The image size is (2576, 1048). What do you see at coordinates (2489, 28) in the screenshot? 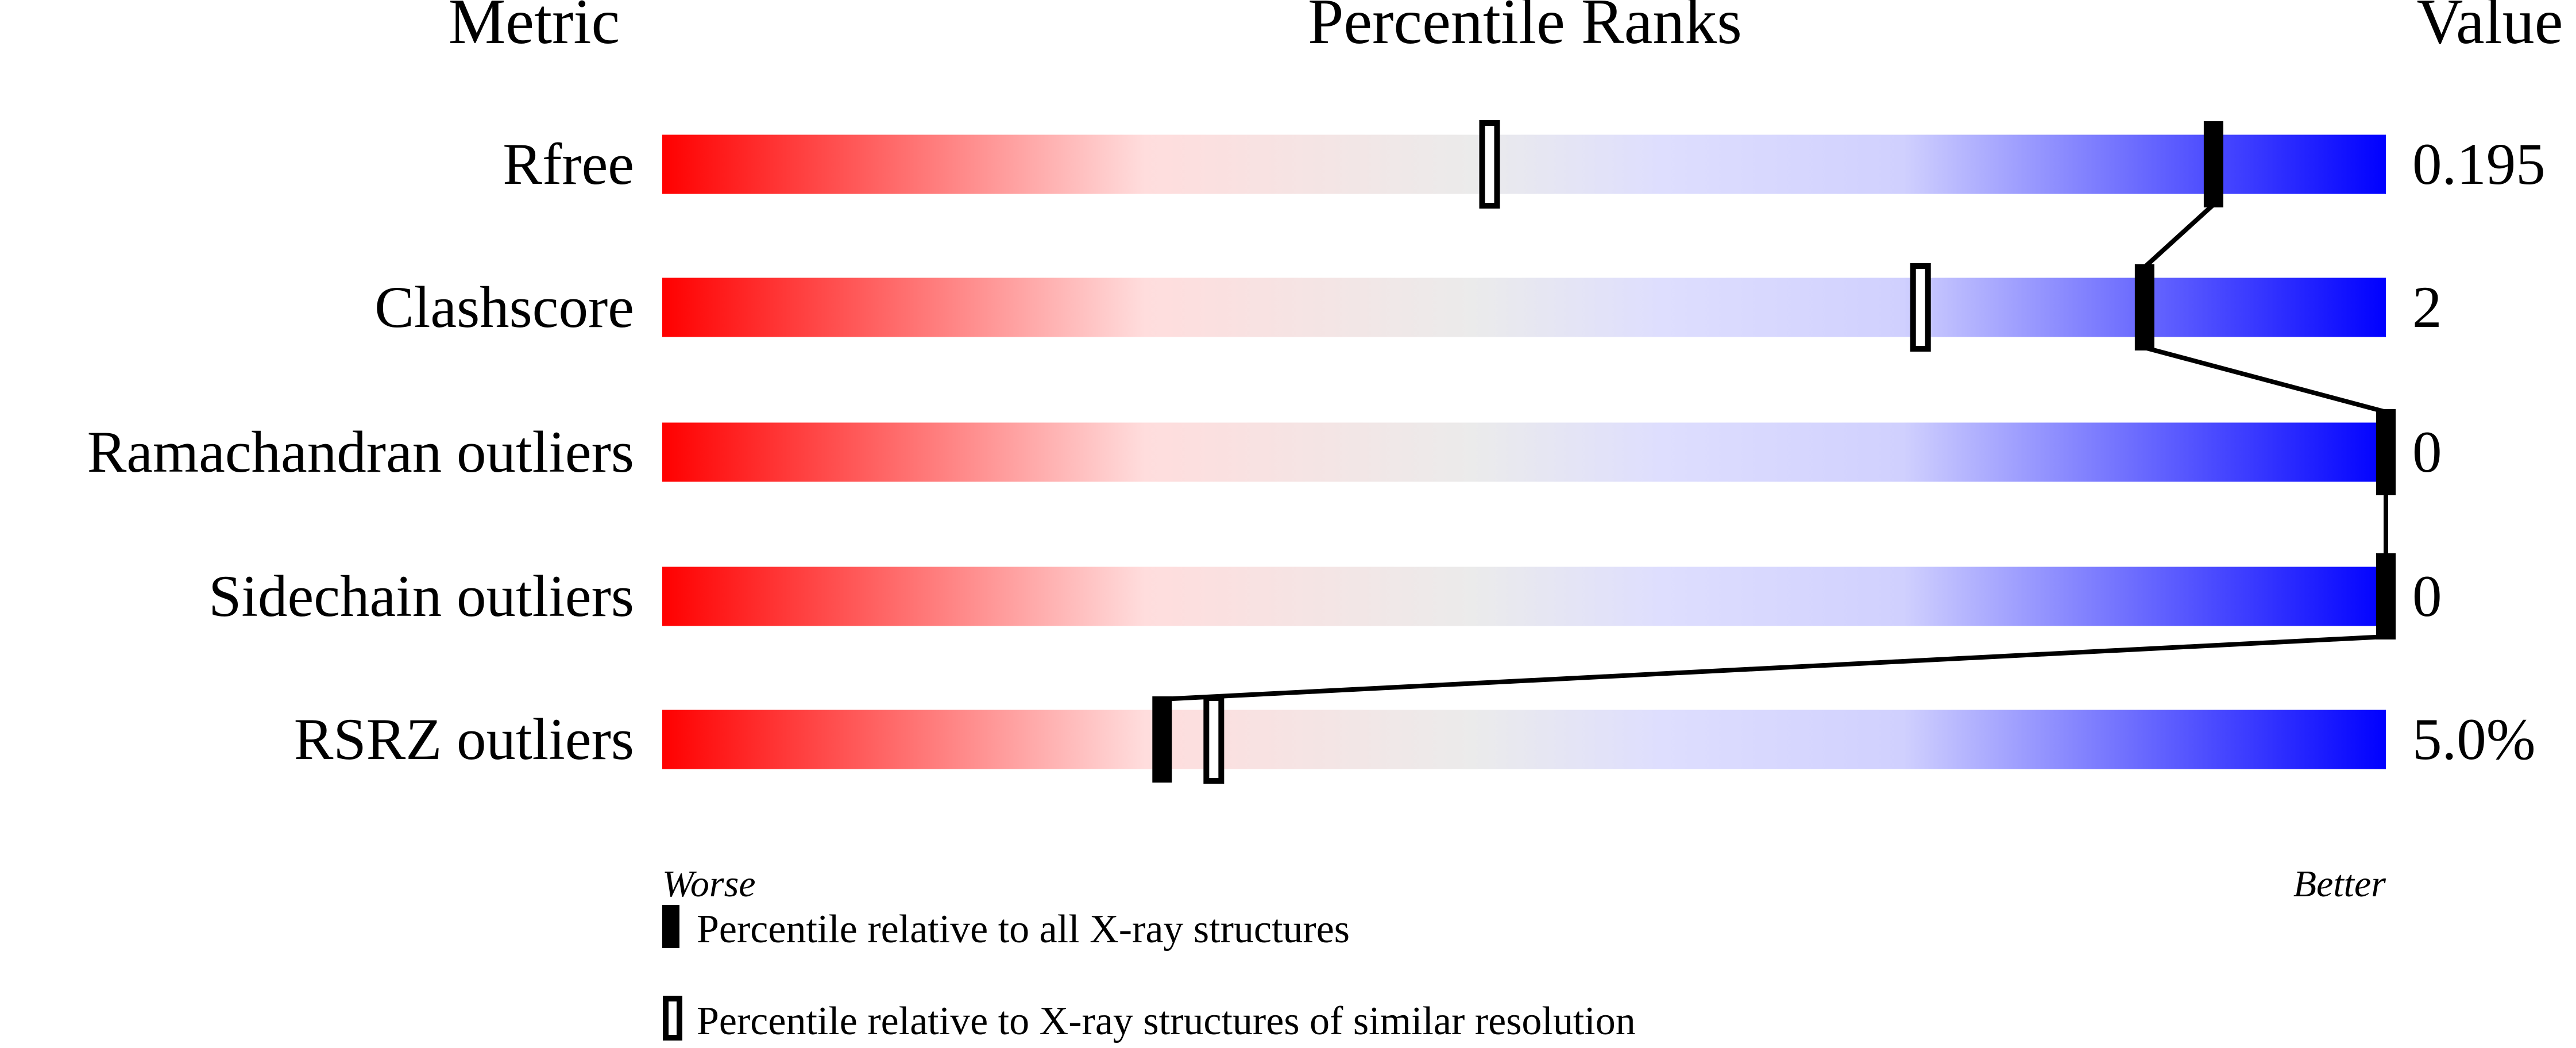
I see `header-value: Value` at bounding box center [2489, 28].